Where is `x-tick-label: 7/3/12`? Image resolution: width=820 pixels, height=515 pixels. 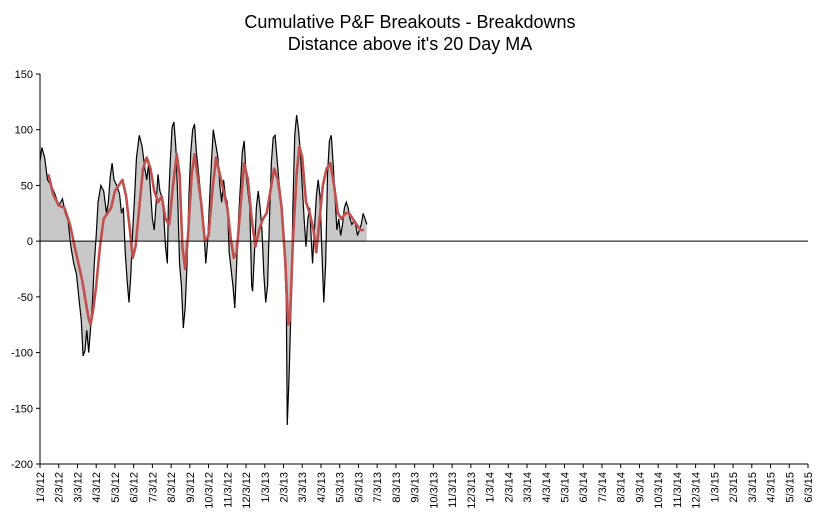
x-tick-label: 7/3/12 is located at coordinates (153, 487).